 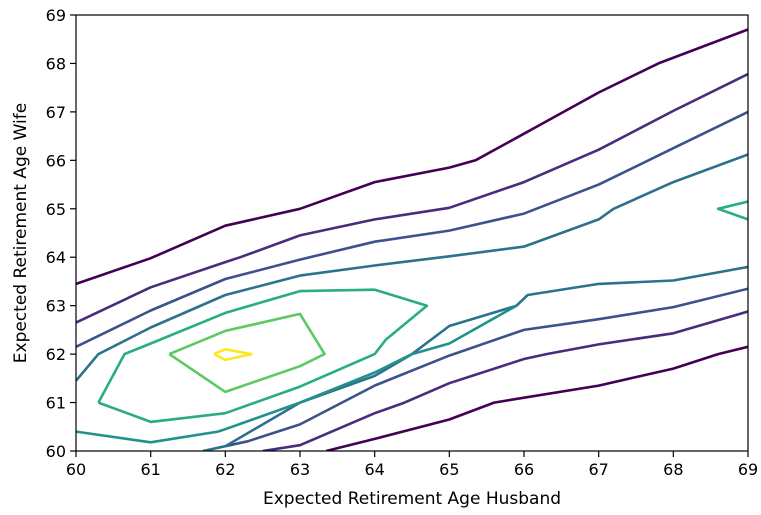 What do you see at coordinates (374, 469) in the screenshot?
I see `x-tick-label: 64` at bounding box center [374, 469].